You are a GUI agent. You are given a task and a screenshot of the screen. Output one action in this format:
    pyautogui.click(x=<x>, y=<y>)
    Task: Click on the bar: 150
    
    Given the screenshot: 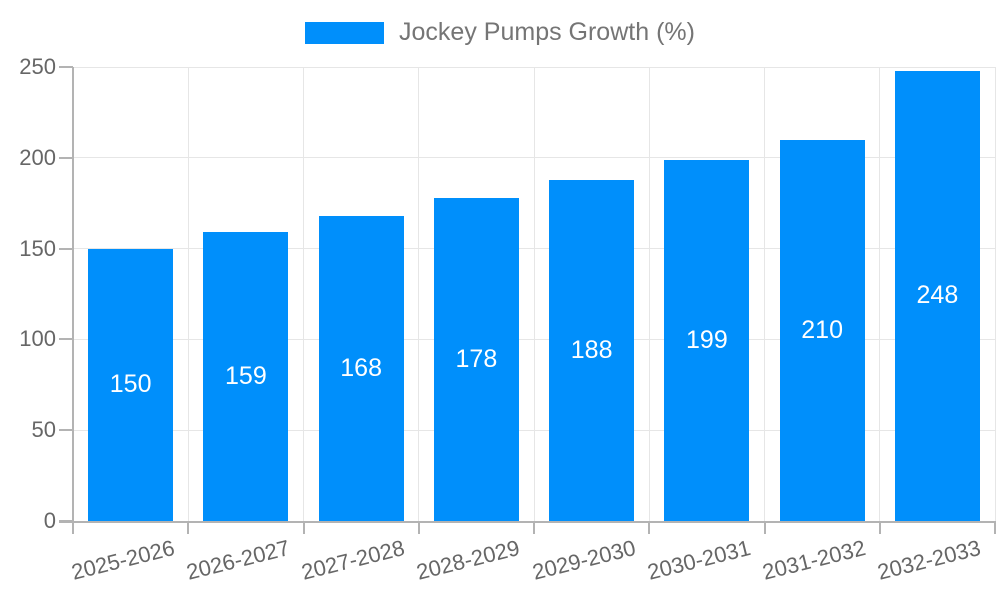 What is the action you would take?
    pyautogui.click(x=131, y=384)
    